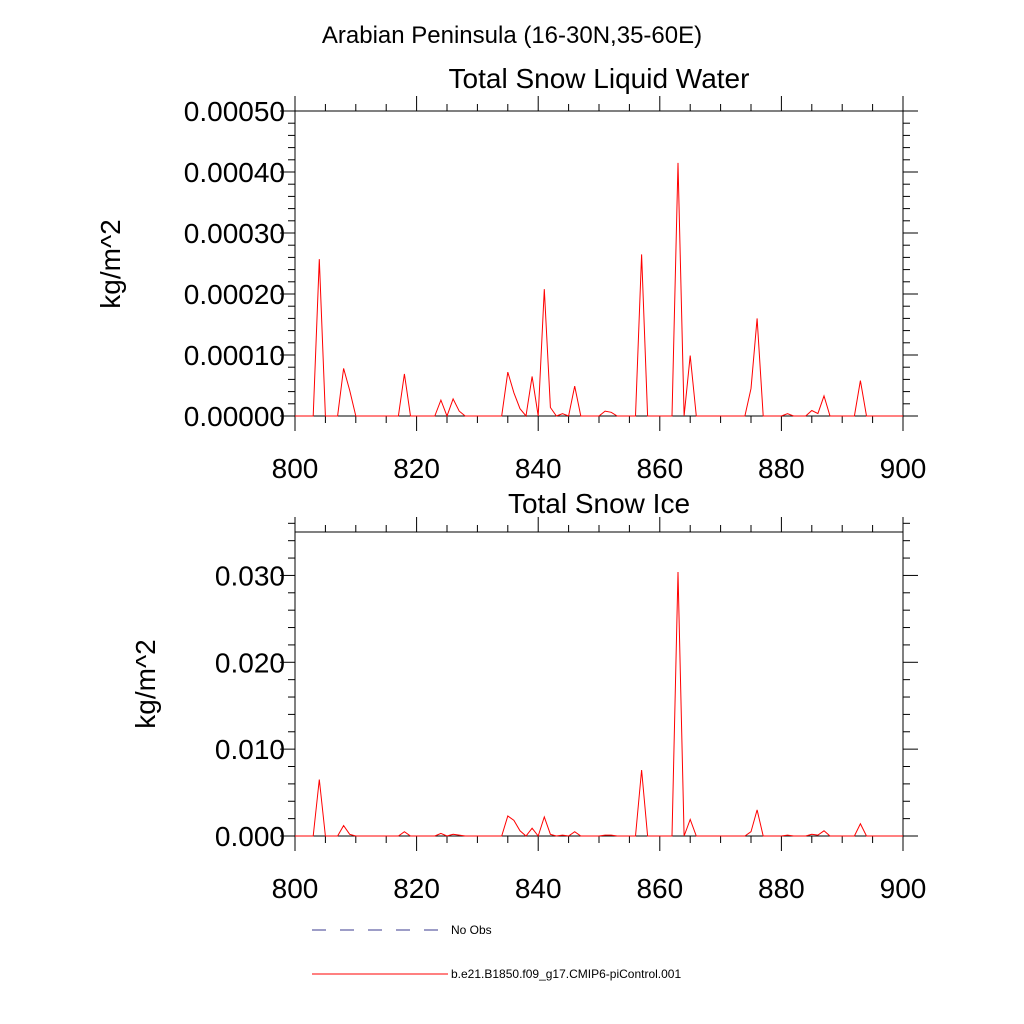 The height and width of the screenshot is (1024, 1024). What do you see at coordinates (250, 836) in the screenshot?
I see `y-tick-label: 0.000` at bounding box center [250, 836].